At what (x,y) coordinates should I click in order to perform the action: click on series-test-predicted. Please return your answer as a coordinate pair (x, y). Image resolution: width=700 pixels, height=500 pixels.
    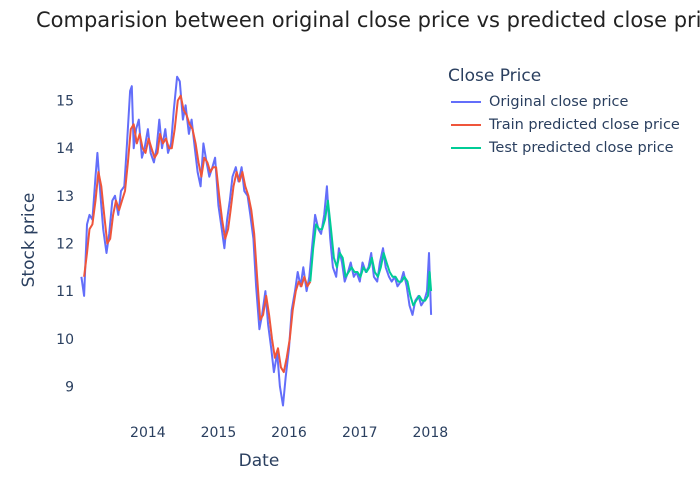
    Looking at the image, I should click on (371, 253).